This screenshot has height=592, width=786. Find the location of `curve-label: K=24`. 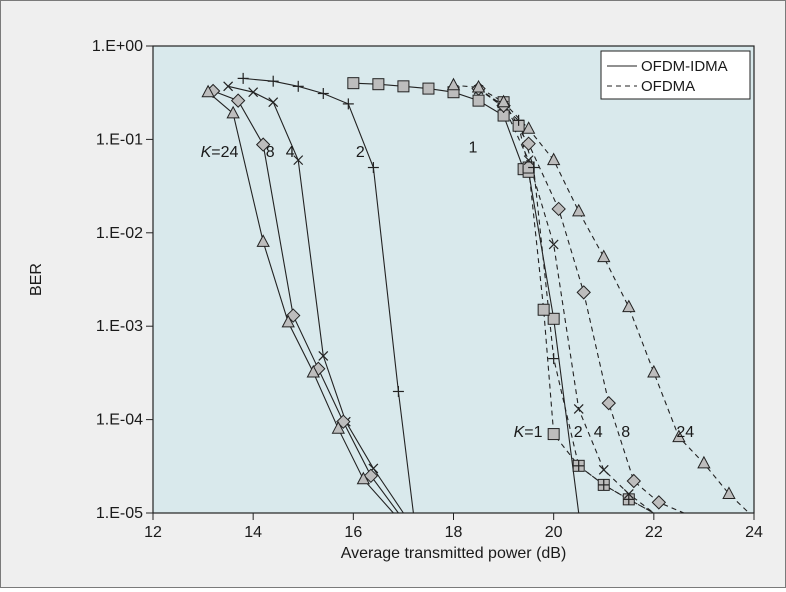

curve-label: K=24 is located at coordinates (220, 152).